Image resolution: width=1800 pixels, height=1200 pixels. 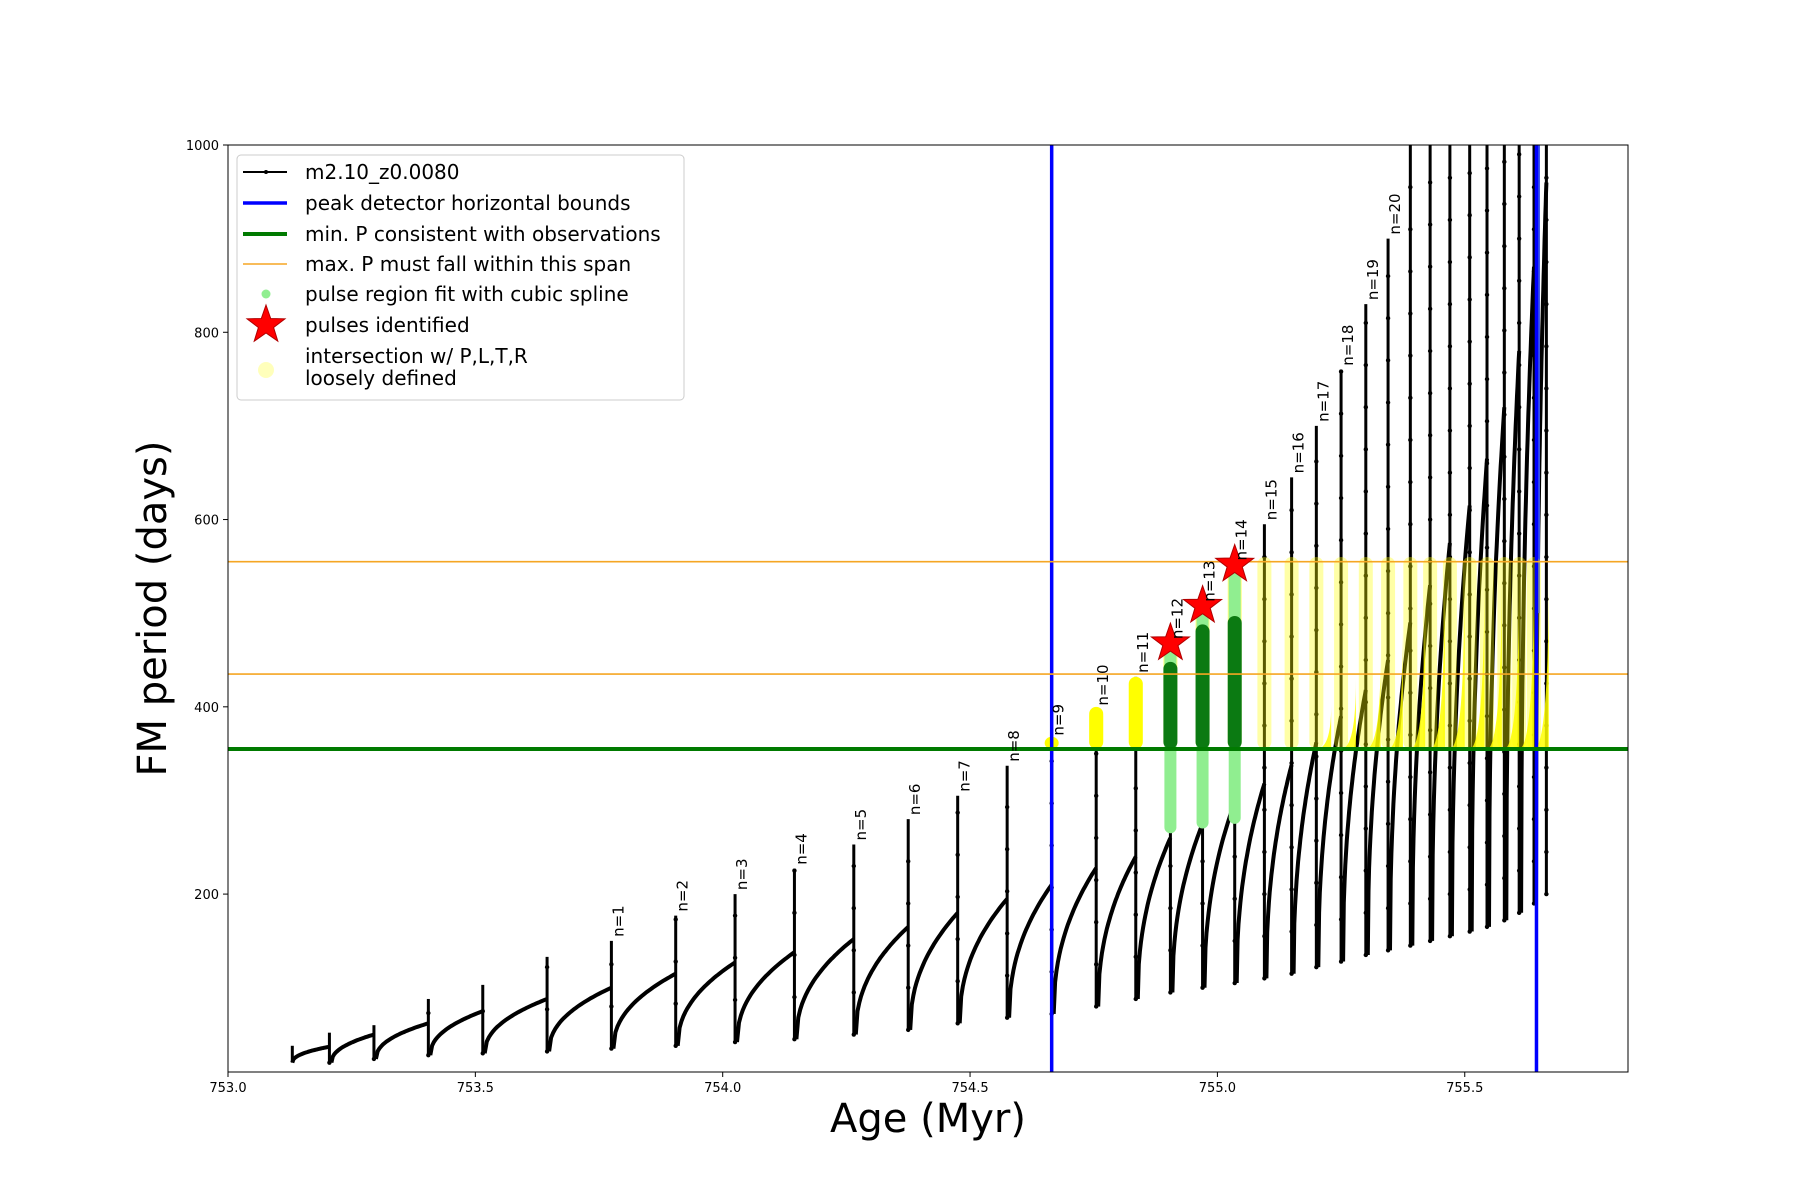 What do you see at coordinates (915, 800) in the screenshot?
I see `pulse-number-label: n=6` at bounding box center [915, 800].